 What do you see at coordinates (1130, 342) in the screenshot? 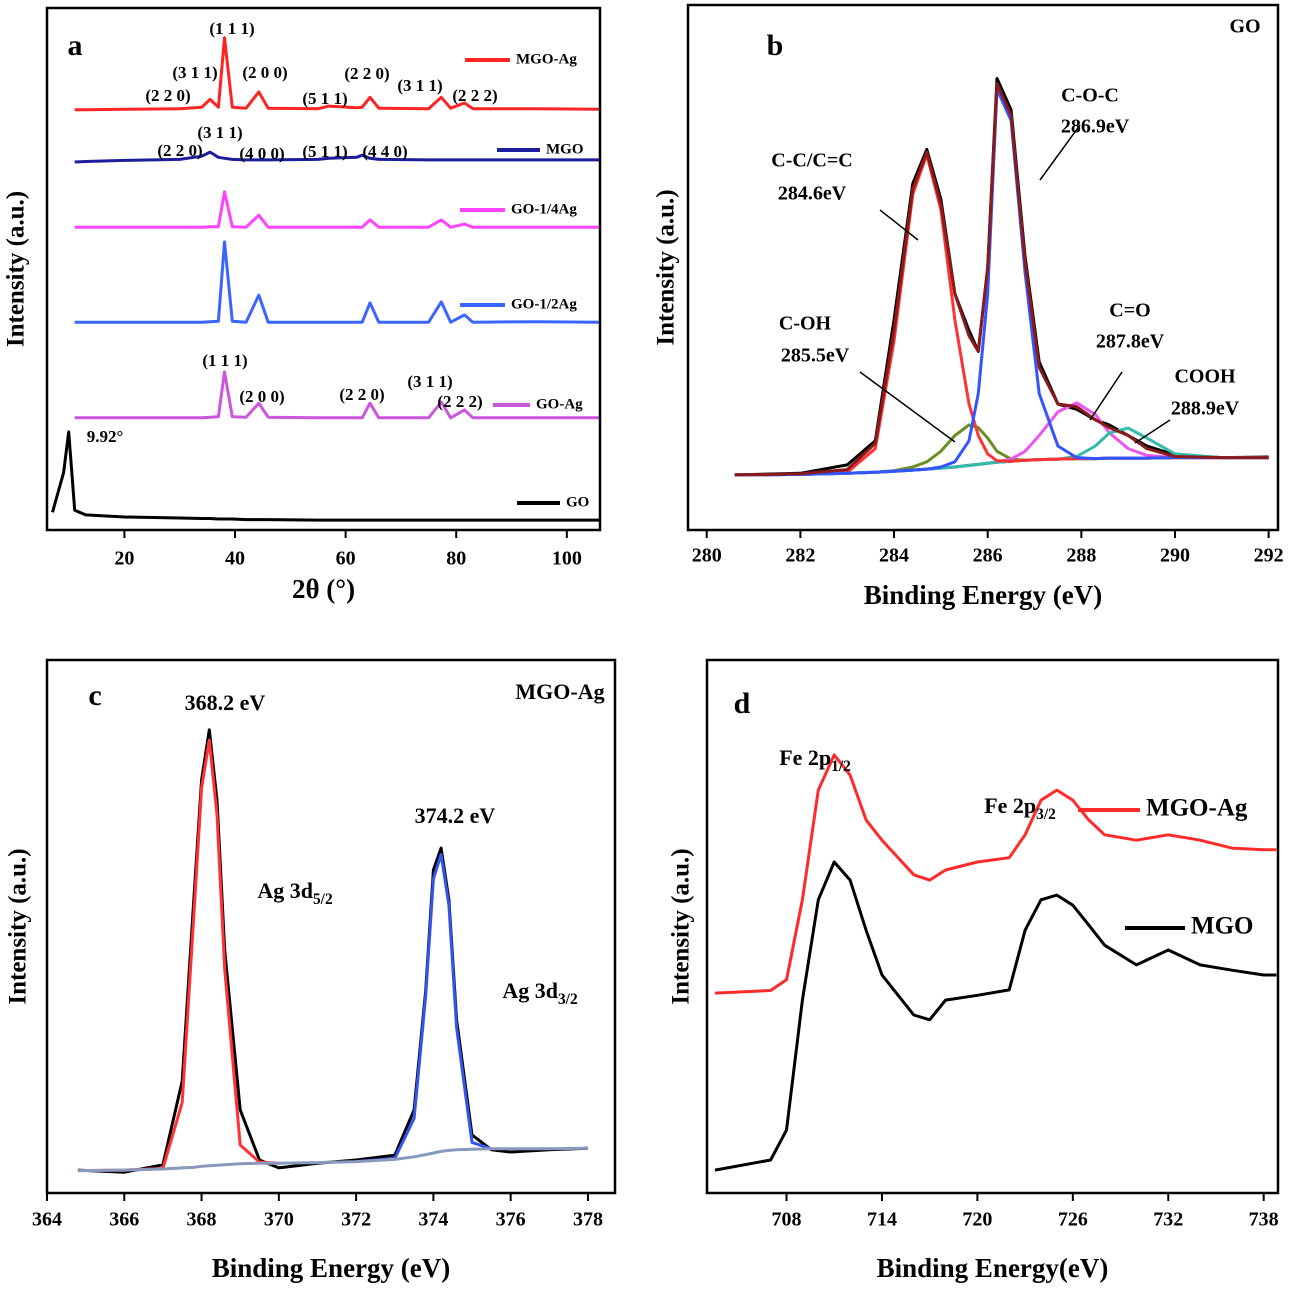
I see `annotation: 287.8eV` at bounding box center [1130, 342].